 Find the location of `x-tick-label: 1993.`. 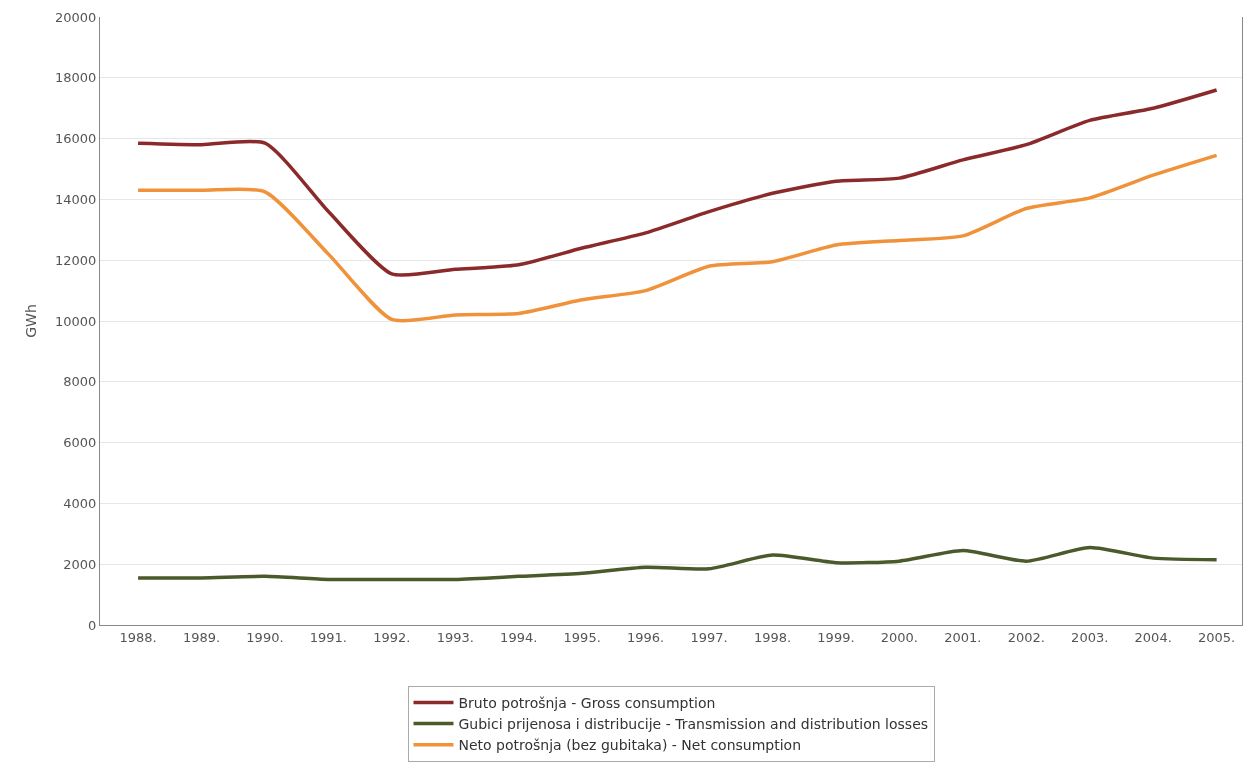

x-tick-label: 1993. is located at coordinates (455, 637).